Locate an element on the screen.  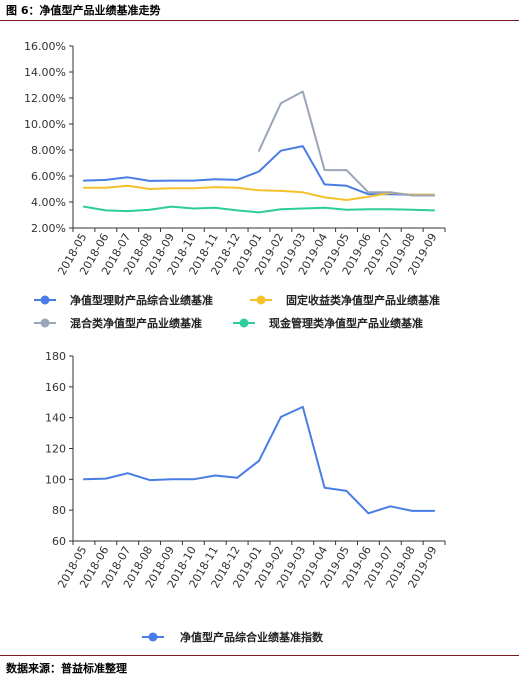
y-tick-label: 120 is located at coordinates (55, 449).